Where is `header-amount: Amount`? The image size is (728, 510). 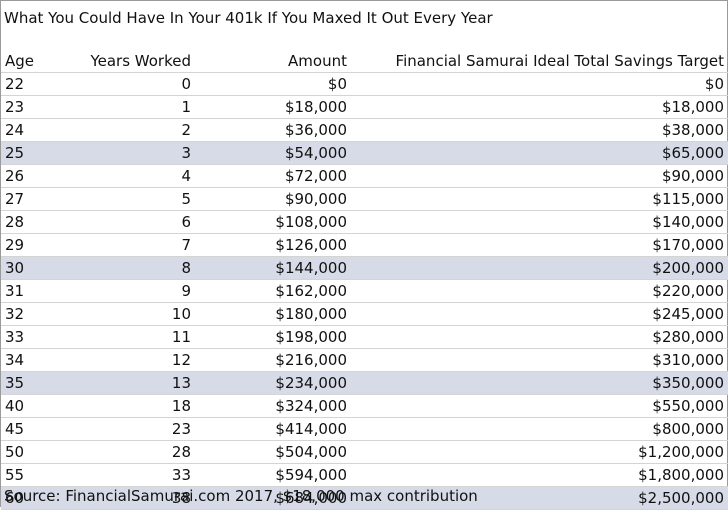 header-amount: Amount is located at coordinates (273, 61).